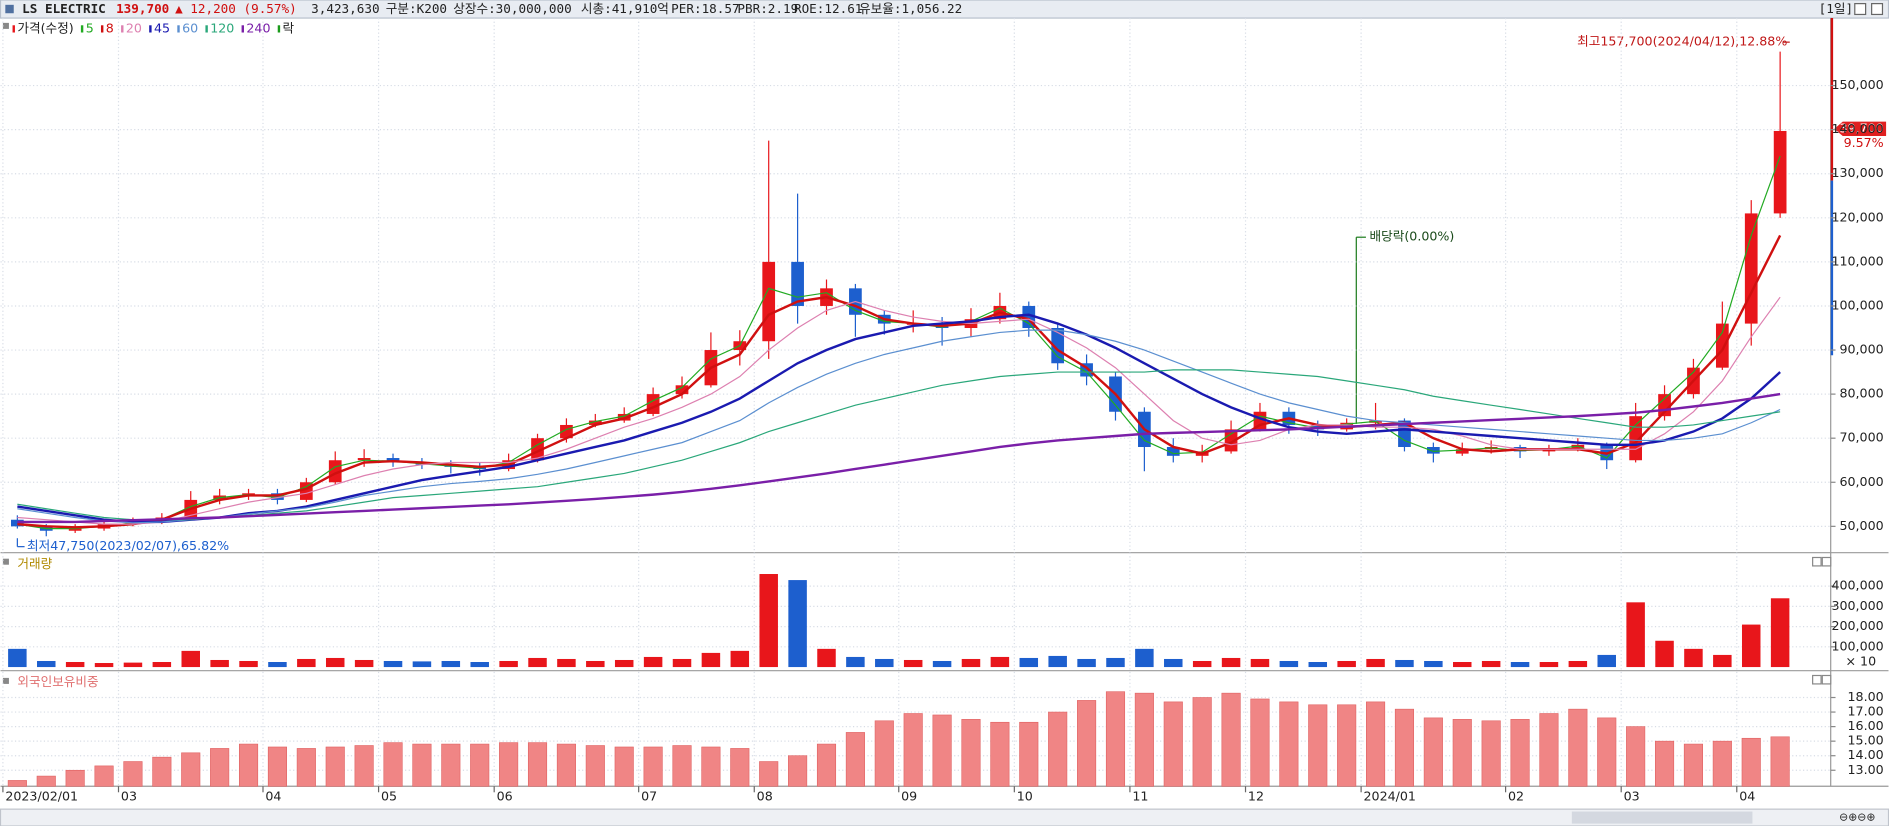 This screenshot has width=1889, height=826. Describe the element at coordinates (1857, 260) in the screenshot. I see `y-tick-label: 110,000` at that location.